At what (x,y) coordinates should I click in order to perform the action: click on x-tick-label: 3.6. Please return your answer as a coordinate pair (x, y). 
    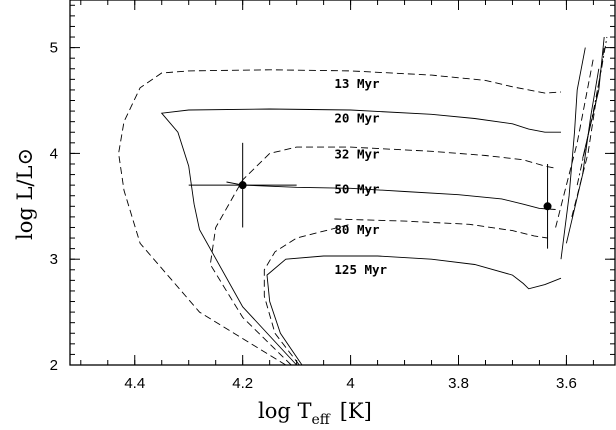
    Looking at the image, I should click on (566, 383).